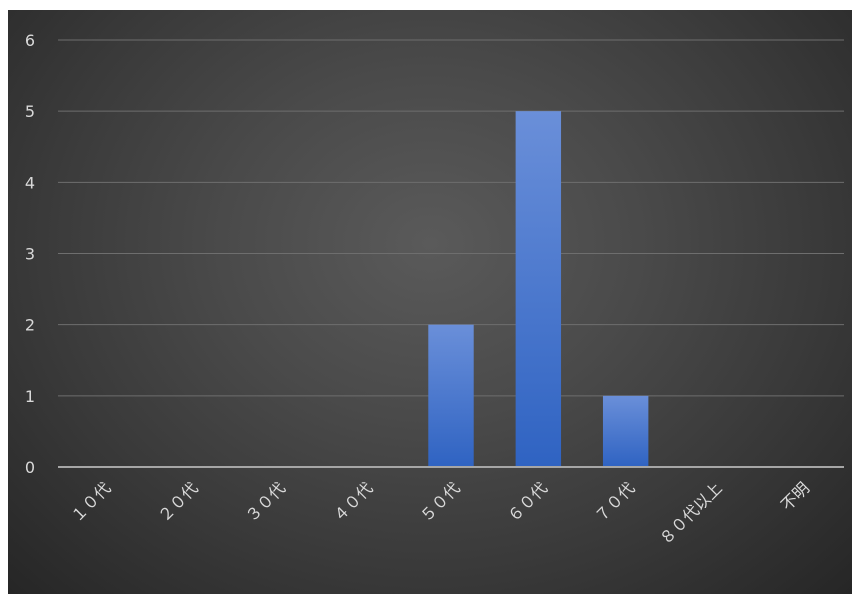 The image size is (860, 600). I want to click on y-tick-label: 4, so click(30, 182).